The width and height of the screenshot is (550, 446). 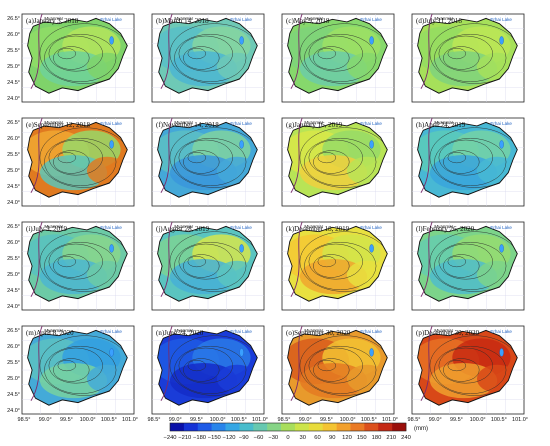 What do you see at coordinates (441, 125) in the screenshot?
I see `panel-title: (h)April 24, 2019` at bounding box center [441, 125].